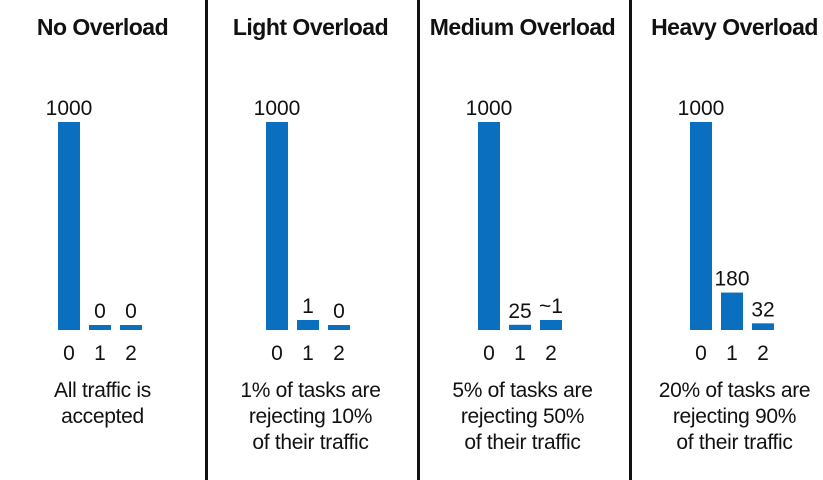 This screenshot has width=823, height=480. What do you see at coordinates (734, 27) in the screenshot?
I see `panel-title: Heavy Overload` at bounding box center [734, 27].